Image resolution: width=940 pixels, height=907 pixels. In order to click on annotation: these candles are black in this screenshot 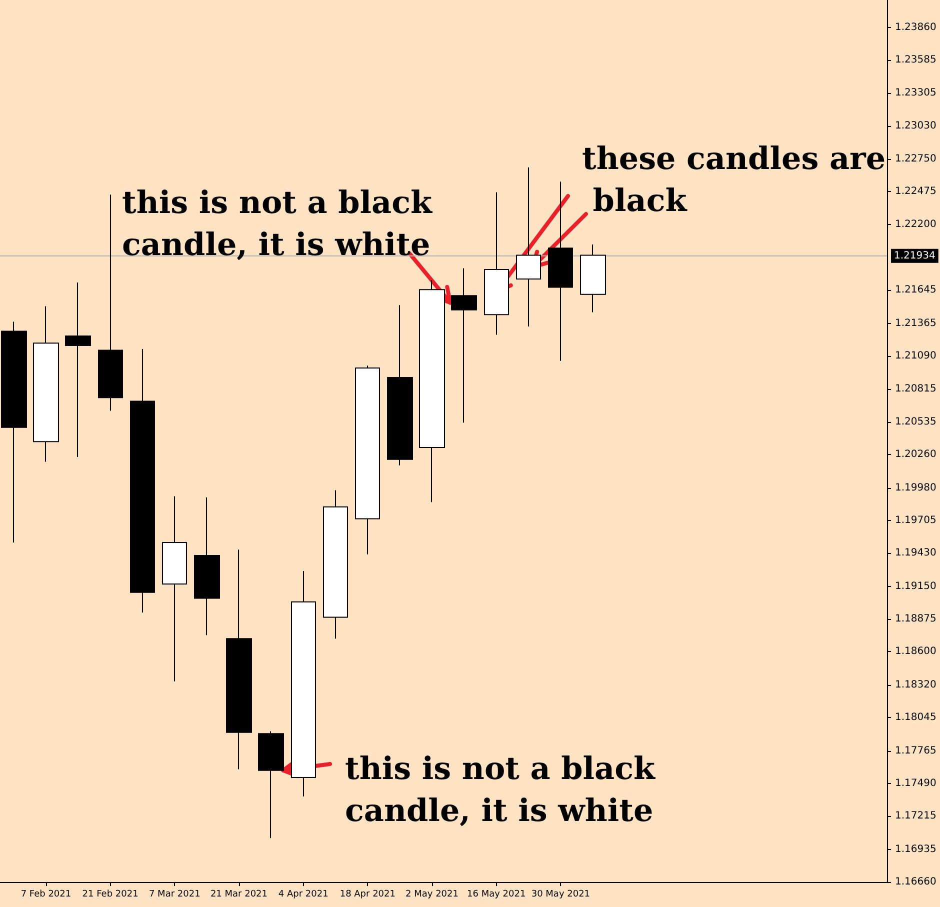, I will do `click(734, 180)`.